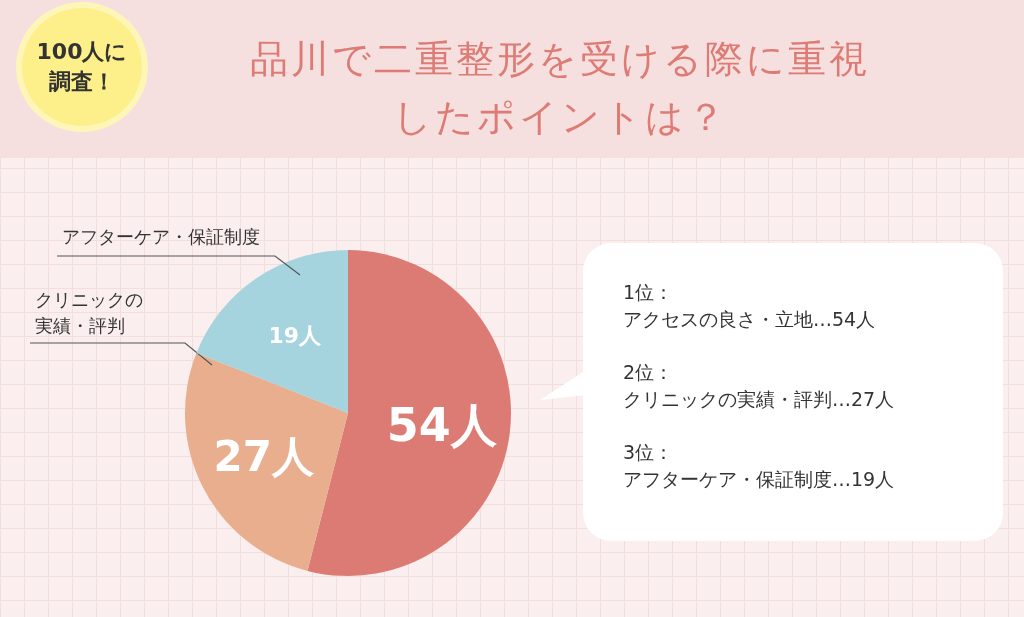 The height and width of the screenshot is (617, 1024). I want to click on slice-label: アフターケア・保証制度, so click(161, 237).